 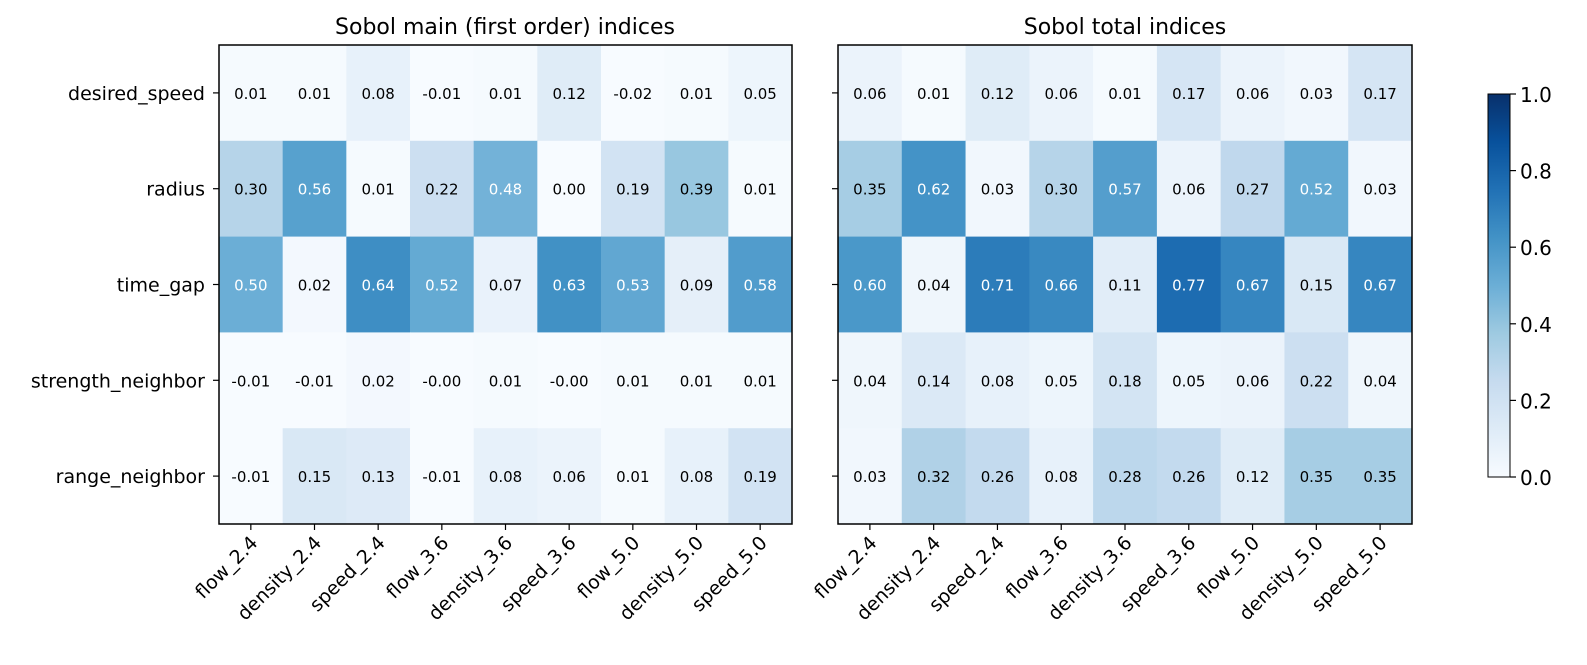 I want to click on cell-value-label: 0.63, so click(x=568, y=286).